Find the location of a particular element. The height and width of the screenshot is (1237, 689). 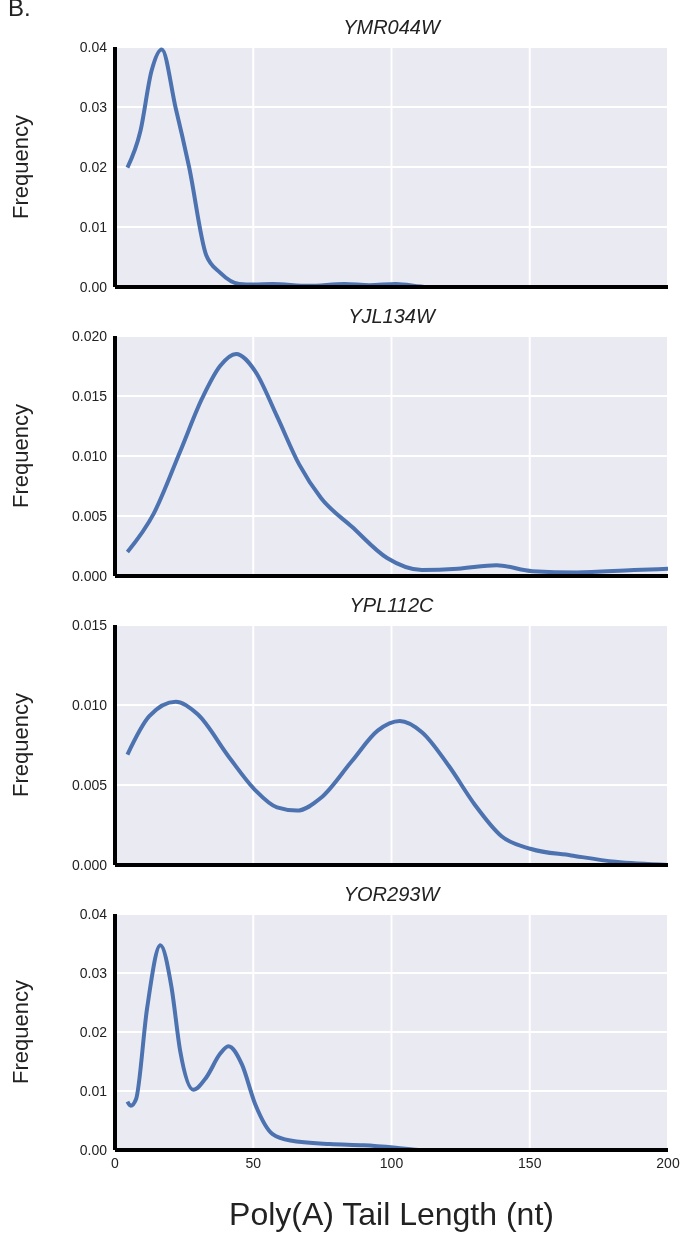

x-tick-label: 200 is located at coordinates (668, 1162).